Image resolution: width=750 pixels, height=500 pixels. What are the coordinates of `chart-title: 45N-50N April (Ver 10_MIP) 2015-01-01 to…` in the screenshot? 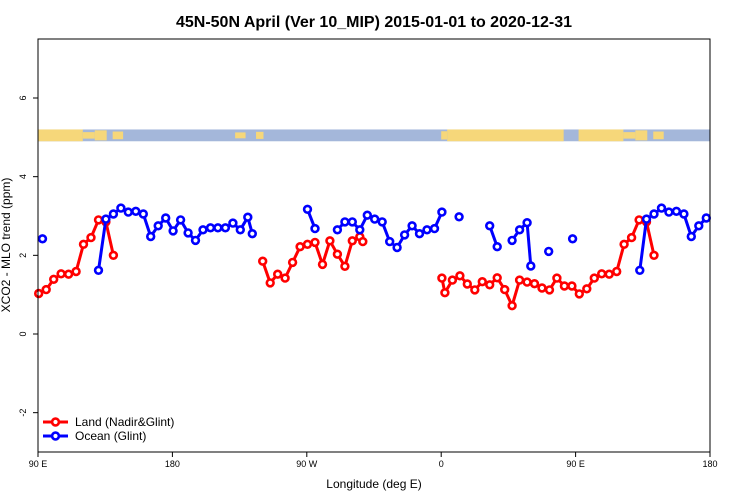 It's located at (374, 22).